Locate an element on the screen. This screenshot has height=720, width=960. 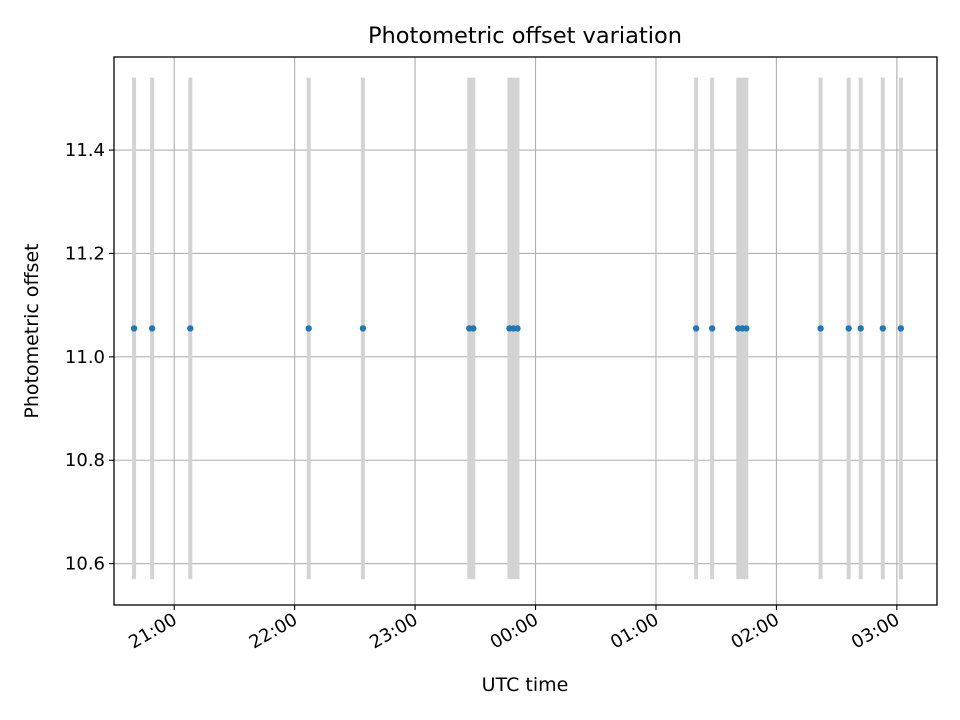
y-axis-label: Photometric offset is located at coordinates (32, 330).